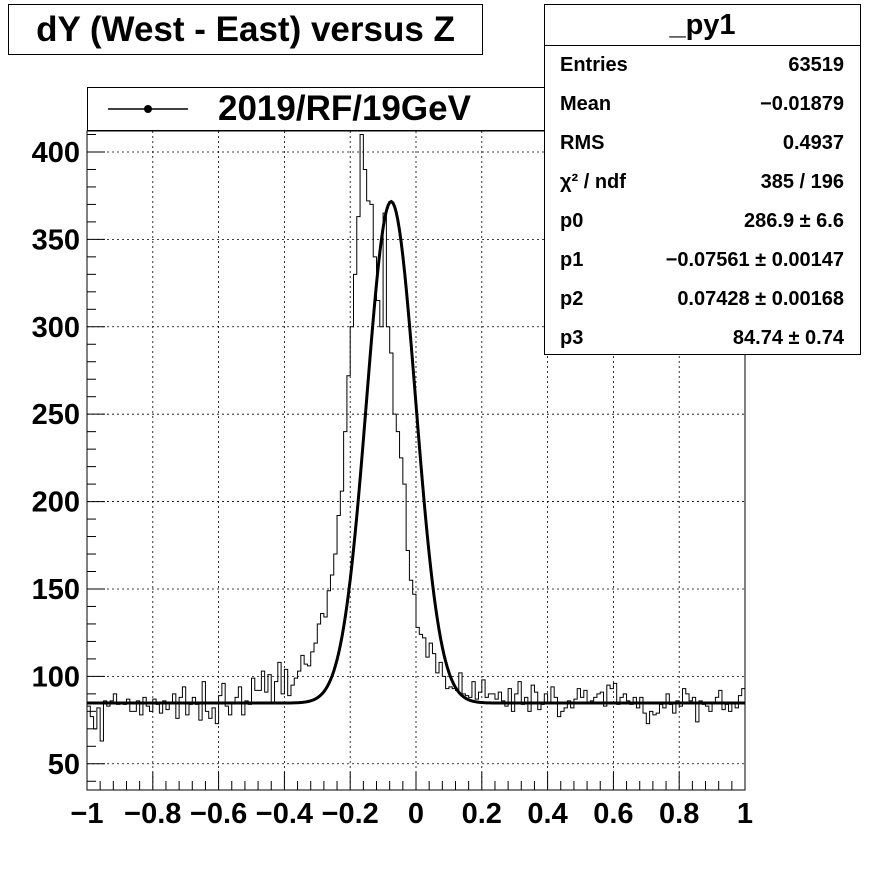  I want to click on stat-label: Mean, so click(586, 104).